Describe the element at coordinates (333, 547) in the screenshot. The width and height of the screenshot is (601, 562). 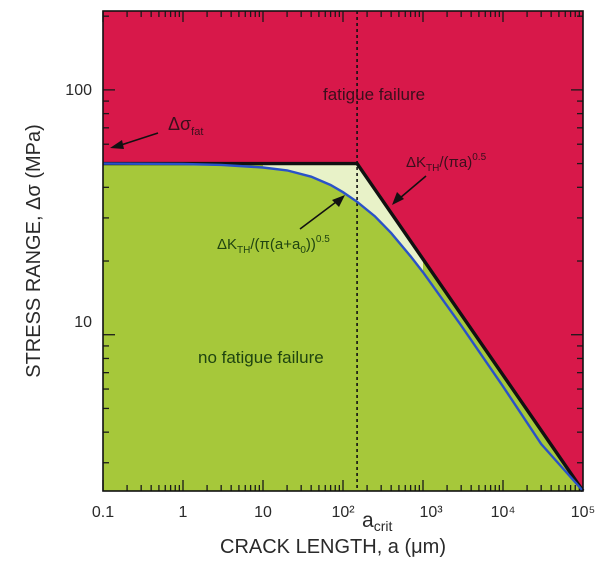
I see `x-axis-title: CRACK LENGTH, a (μm)` at that location.